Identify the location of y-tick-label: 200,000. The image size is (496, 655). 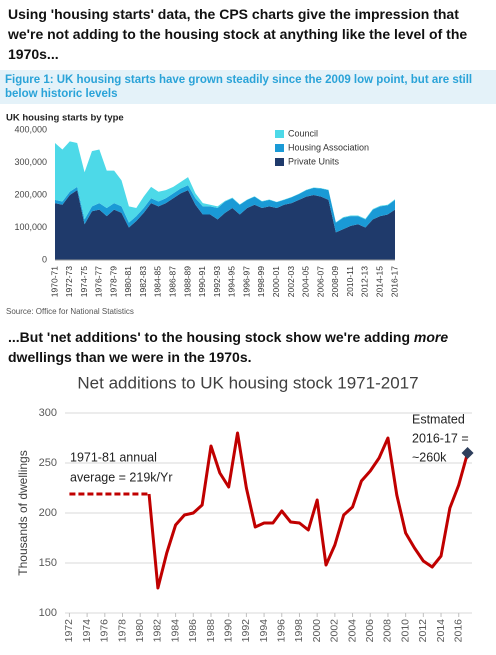
(30, 194).